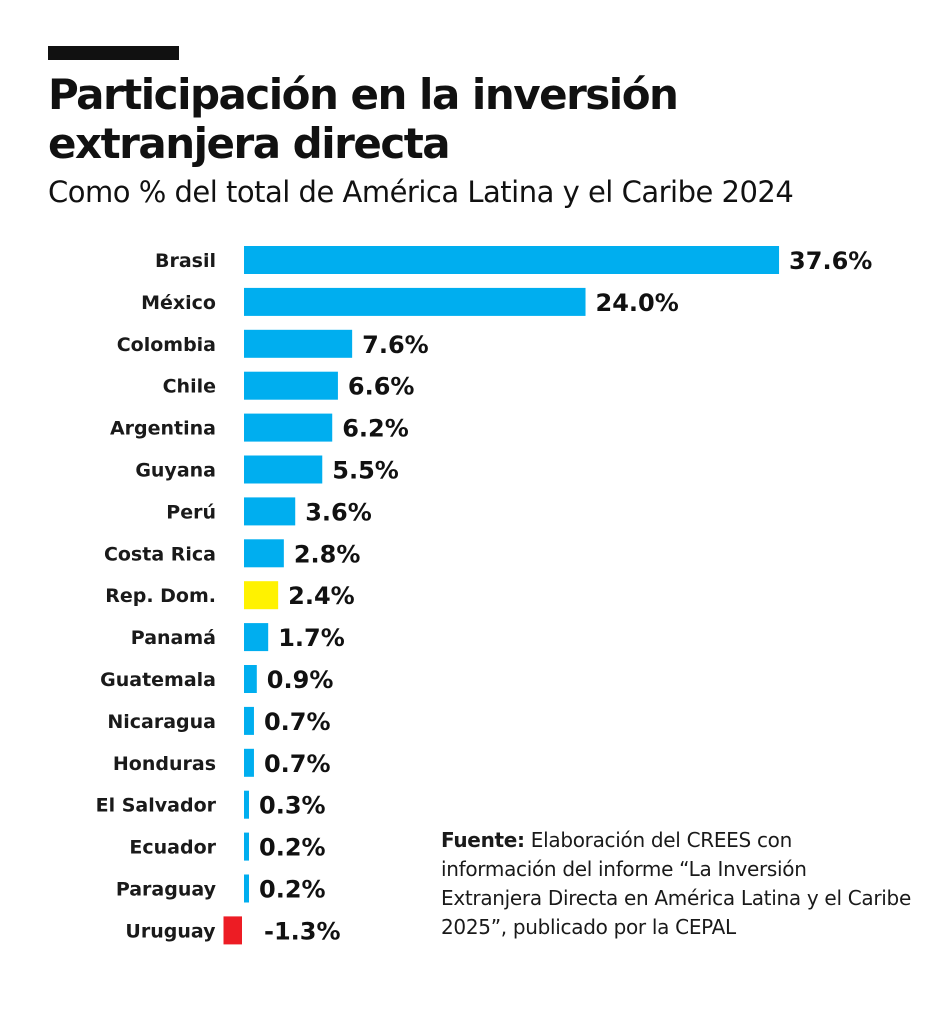 Image resolution: width=932 pixels, height=1024 pixels. I want to click on chart-title-line-1: Participación en la inversión, so click(363, 94).